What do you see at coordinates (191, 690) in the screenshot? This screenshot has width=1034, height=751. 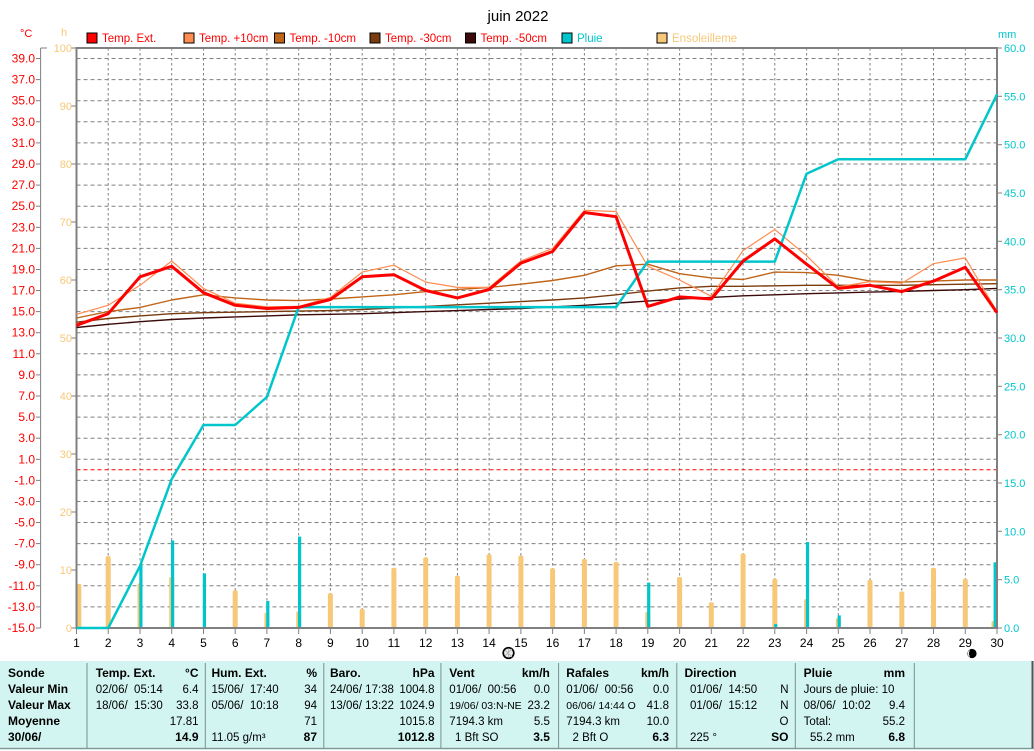 I see `svg-text: 6.4` at bounding box center [191, 690].